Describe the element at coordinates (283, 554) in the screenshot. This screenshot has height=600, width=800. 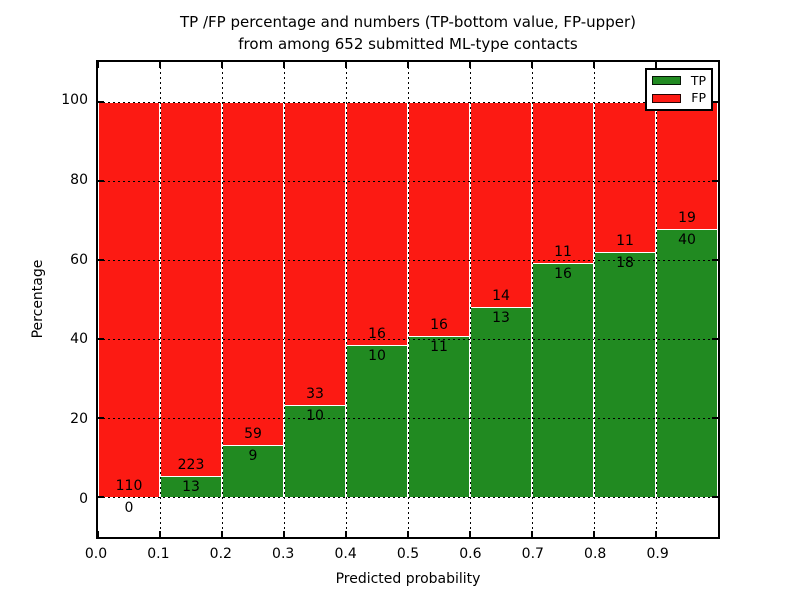
I see `x-tick-label: 0.3` at that location.